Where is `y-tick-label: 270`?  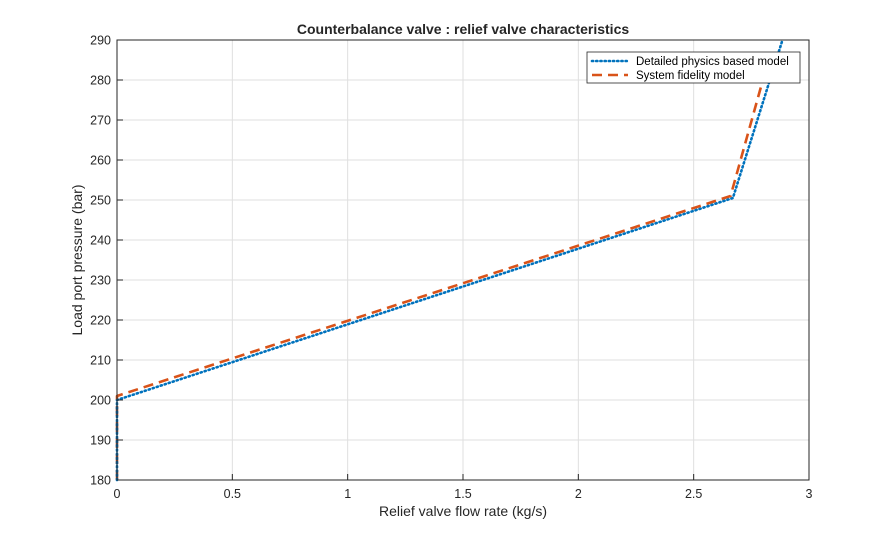
y-tick-label: 270 is located at coordinates (100, 121).